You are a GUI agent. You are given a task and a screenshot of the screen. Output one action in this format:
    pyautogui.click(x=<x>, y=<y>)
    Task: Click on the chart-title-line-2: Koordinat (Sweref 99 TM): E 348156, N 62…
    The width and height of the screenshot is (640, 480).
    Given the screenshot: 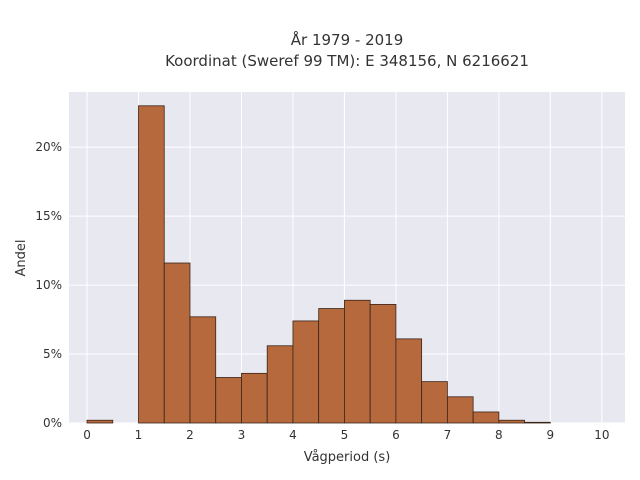 What is the action you would take?
    pyautogui.click(x=347, y=61)
    